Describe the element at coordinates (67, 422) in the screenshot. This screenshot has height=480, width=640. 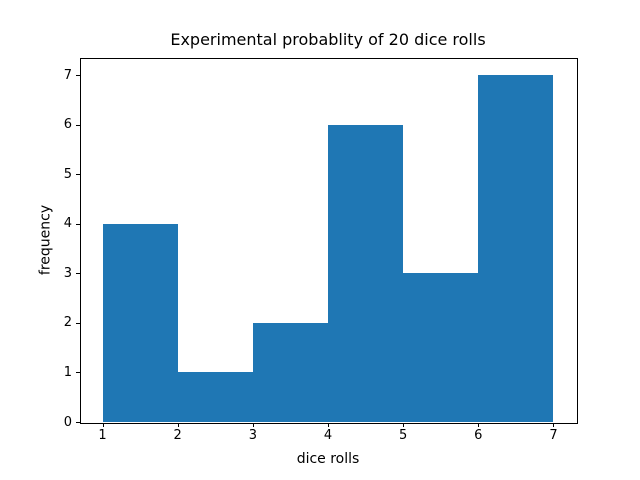
I see `y-tick-label: 0` at that location.